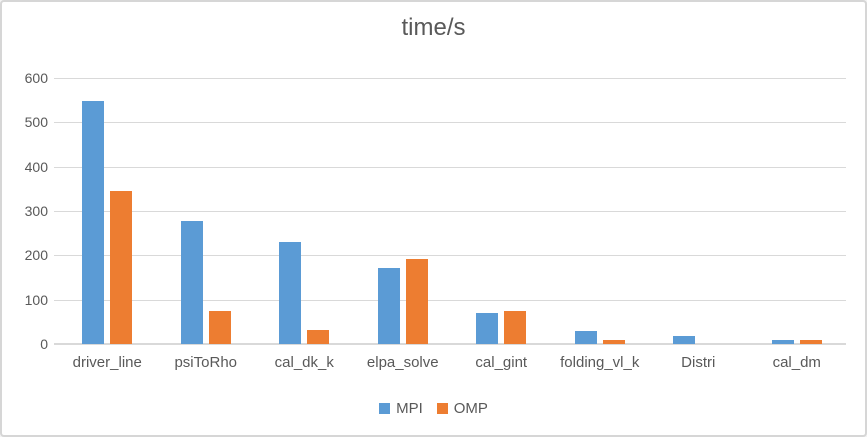 This screenshot has height=437, width=867. Describe the element at coordinates (44, 344) in the screenshot. I see `y-tick-label-0: 0` at that location.